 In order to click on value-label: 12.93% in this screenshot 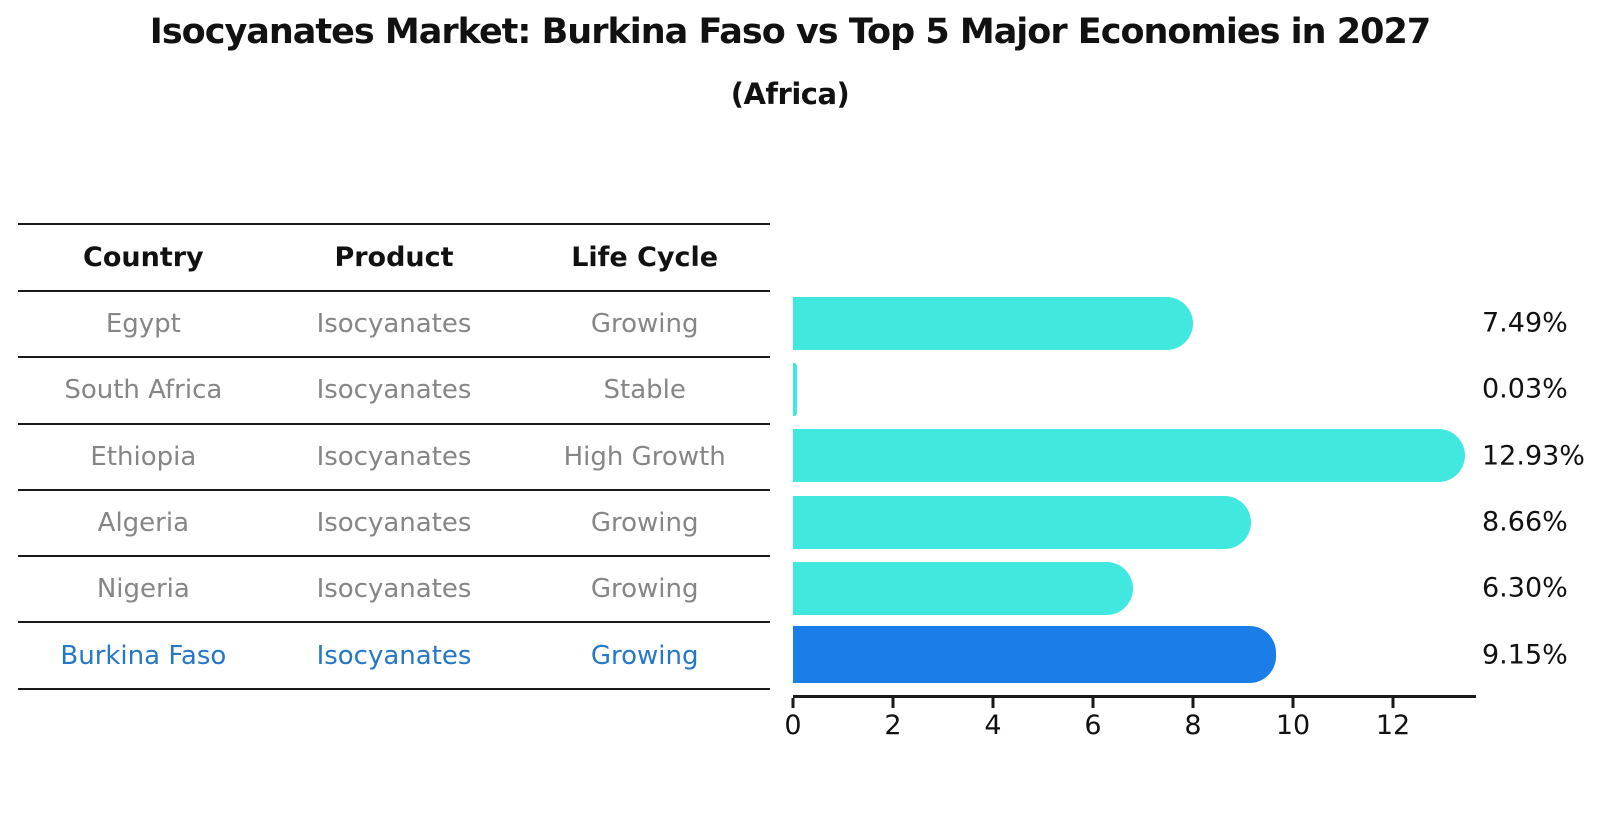, I will do `click(1533, 456)`.